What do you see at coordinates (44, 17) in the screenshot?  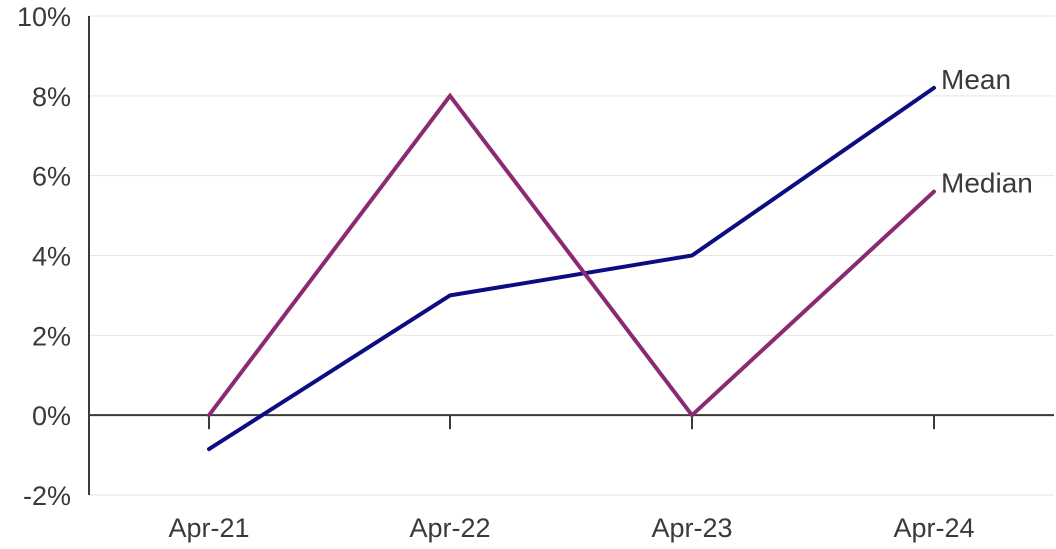 I see `y-tick-label: 10%` at bounding box center [44, 17].